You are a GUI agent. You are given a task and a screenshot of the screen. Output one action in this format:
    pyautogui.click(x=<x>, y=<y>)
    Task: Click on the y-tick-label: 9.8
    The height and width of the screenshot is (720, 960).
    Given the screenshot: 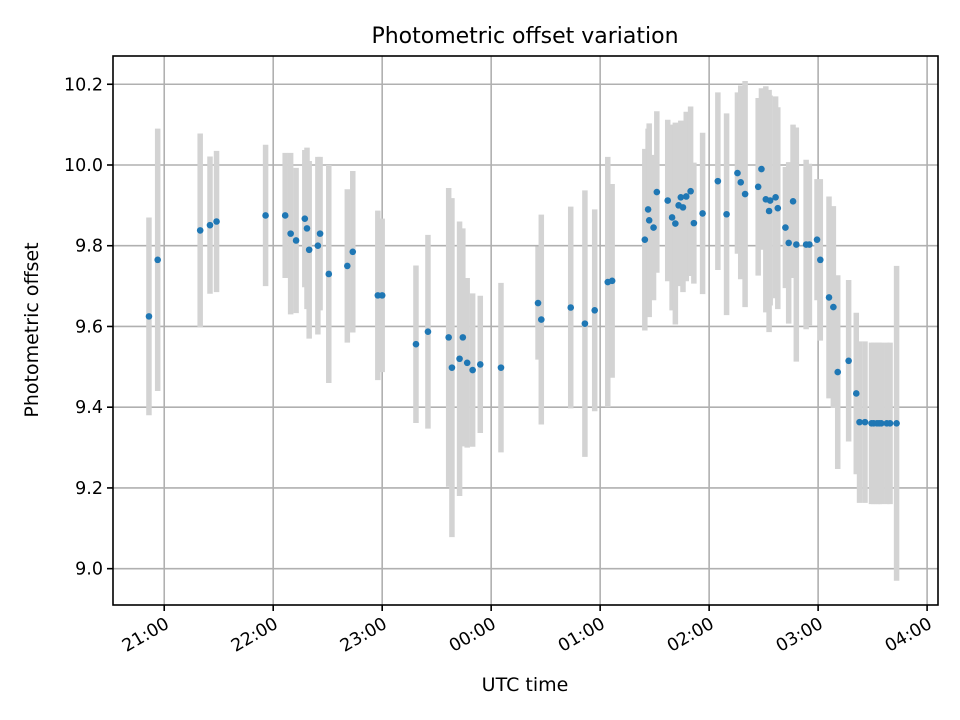 What is the action you would take?
    pyautogui.click(x=89, y=247)
    